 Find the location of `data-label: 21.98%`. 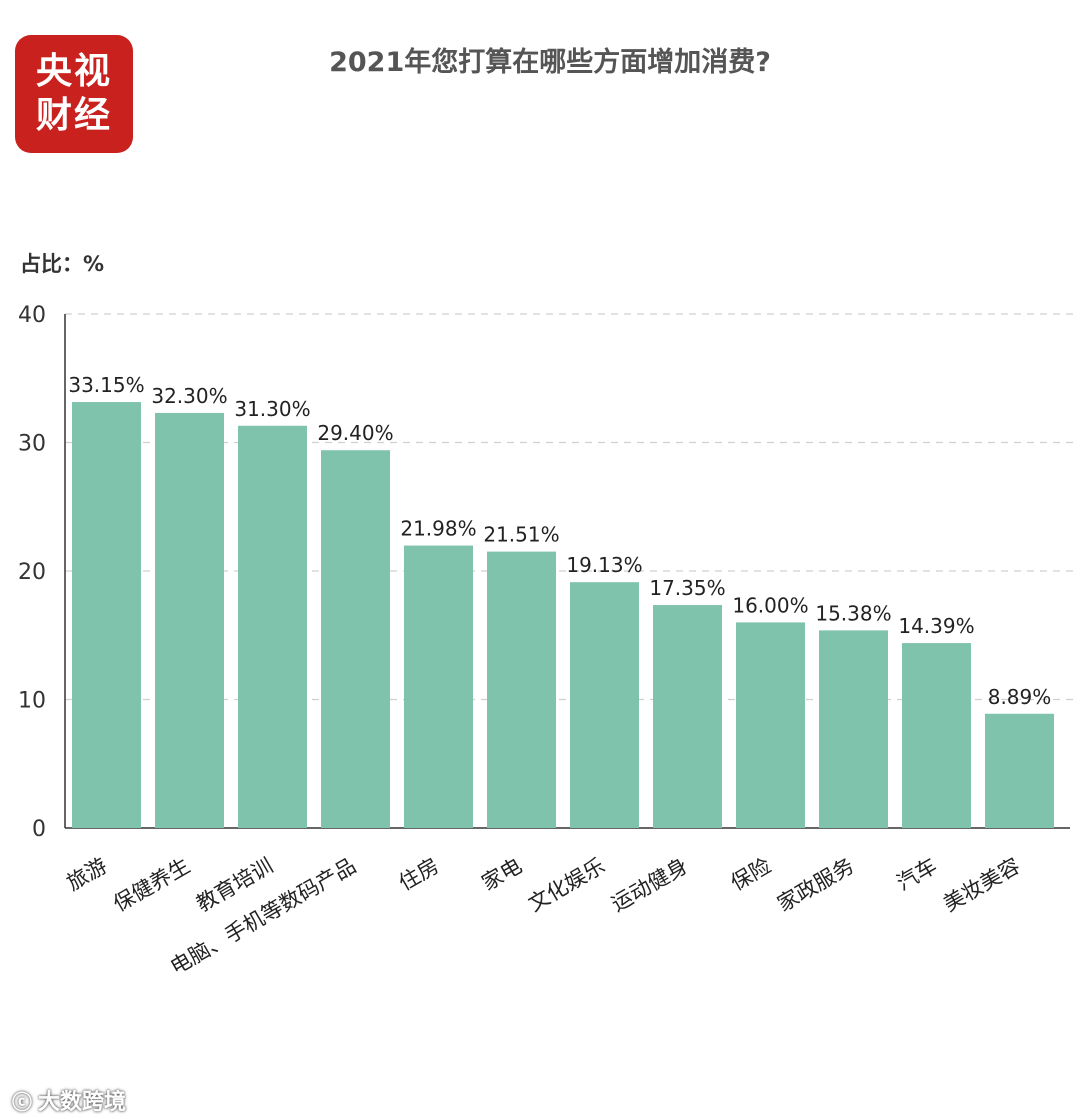

data-label: 21.98% is located at coordinates (438, 529).